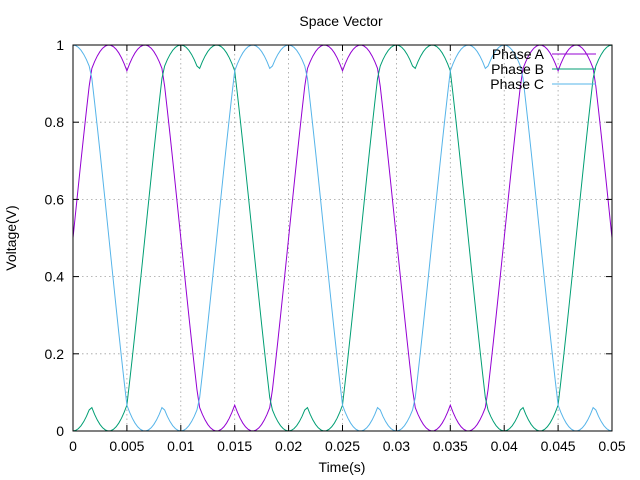  What do you see at coordinates (11, 237) in the screenshot?
I see `y-axis-label: Voltage(V)` at bounding box center [11, 237].